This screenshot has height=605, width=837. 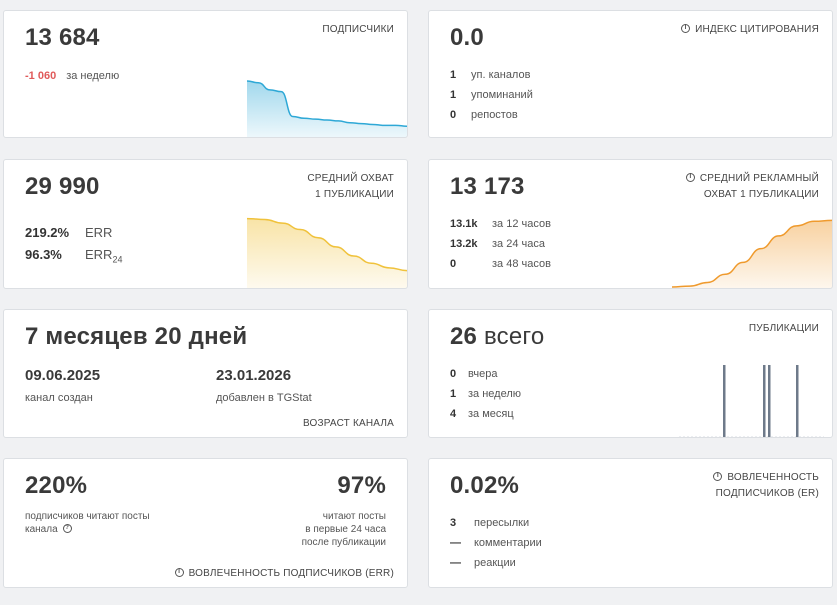 What do you see at coordinates (56, 485) in the screenshot?
I see `engagement-left-value: 220%` at bounding box center [56, 485].